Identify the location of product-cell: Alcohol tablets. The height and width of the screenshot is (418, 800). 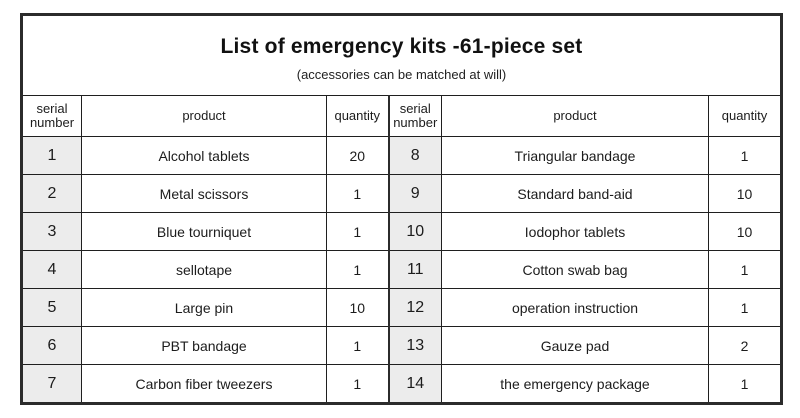
(204, 155).